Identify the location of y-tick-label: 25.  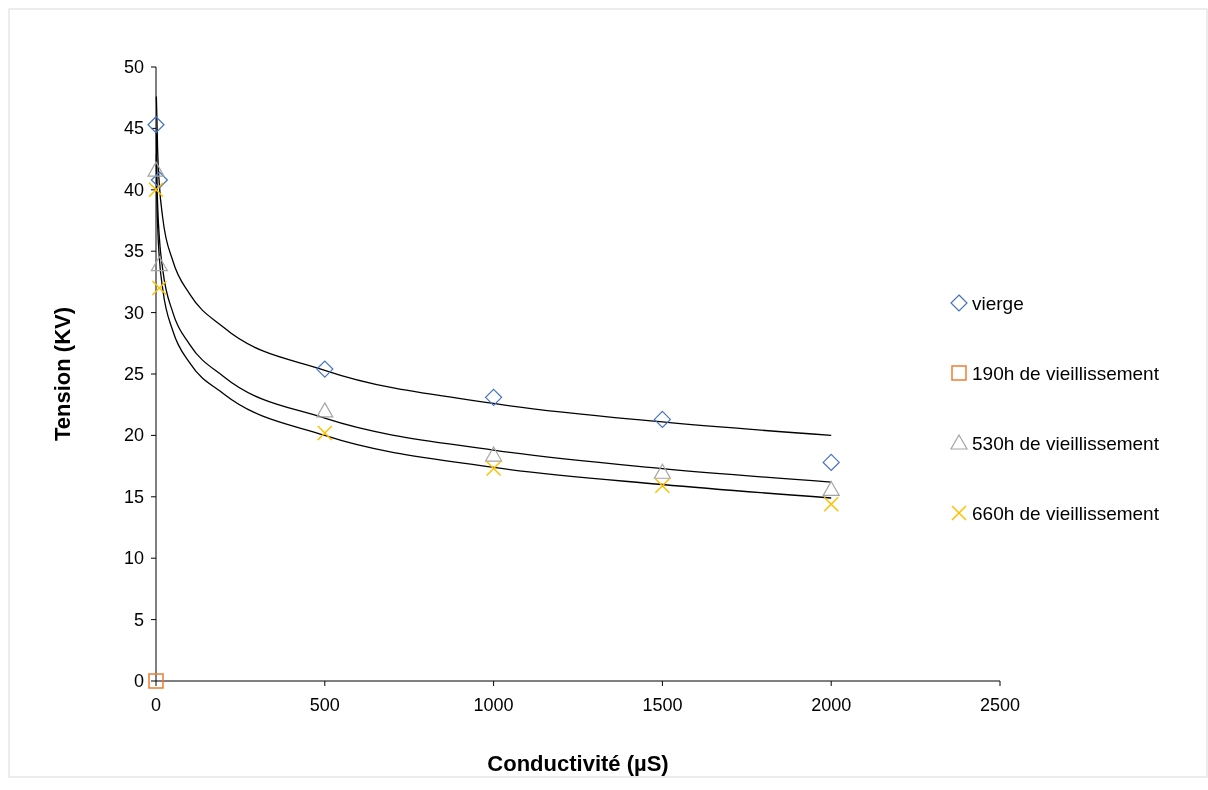
(133, 374).